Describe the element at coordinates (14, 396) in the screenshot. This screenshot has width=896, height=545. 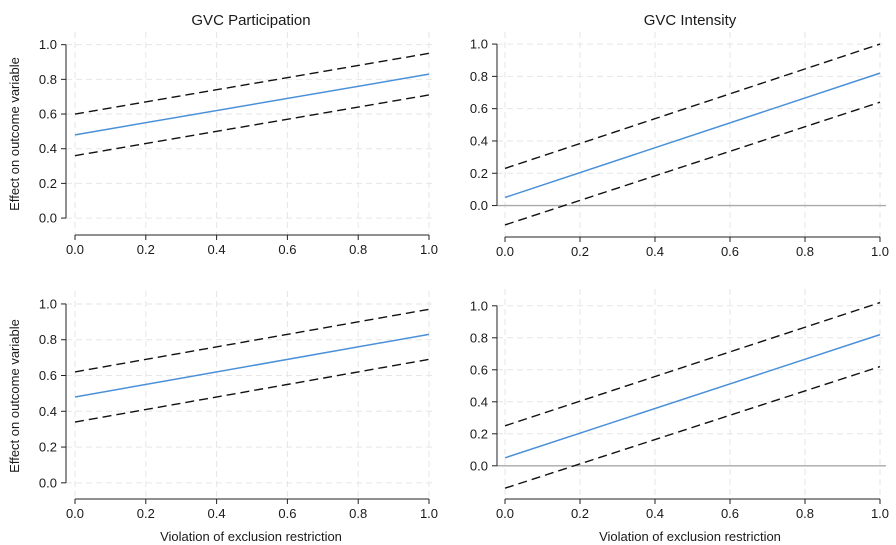
I see `ylabel-bottom: Effect on outcome variable` at that location.